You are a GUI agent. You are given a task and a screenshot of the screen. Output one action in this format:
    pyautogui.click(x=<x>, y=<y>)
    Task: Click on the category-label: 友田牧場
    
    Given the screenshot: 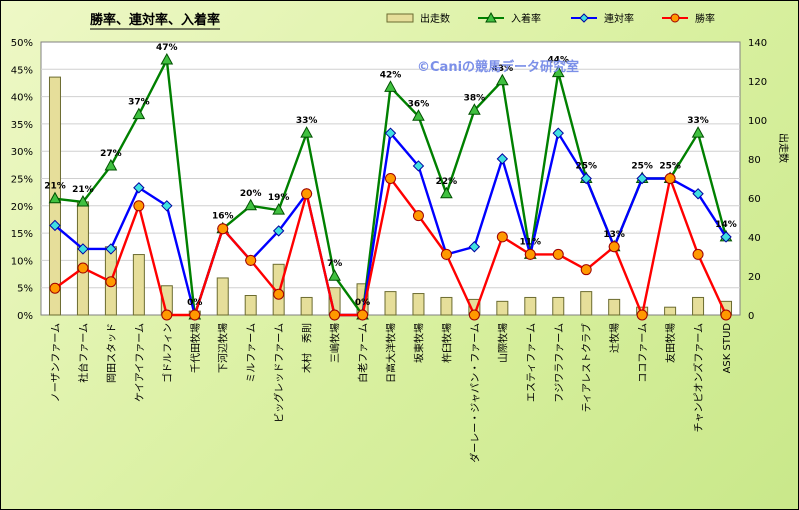 What is the action you would take?
    pyautogui.click(x=670, y=343)
    